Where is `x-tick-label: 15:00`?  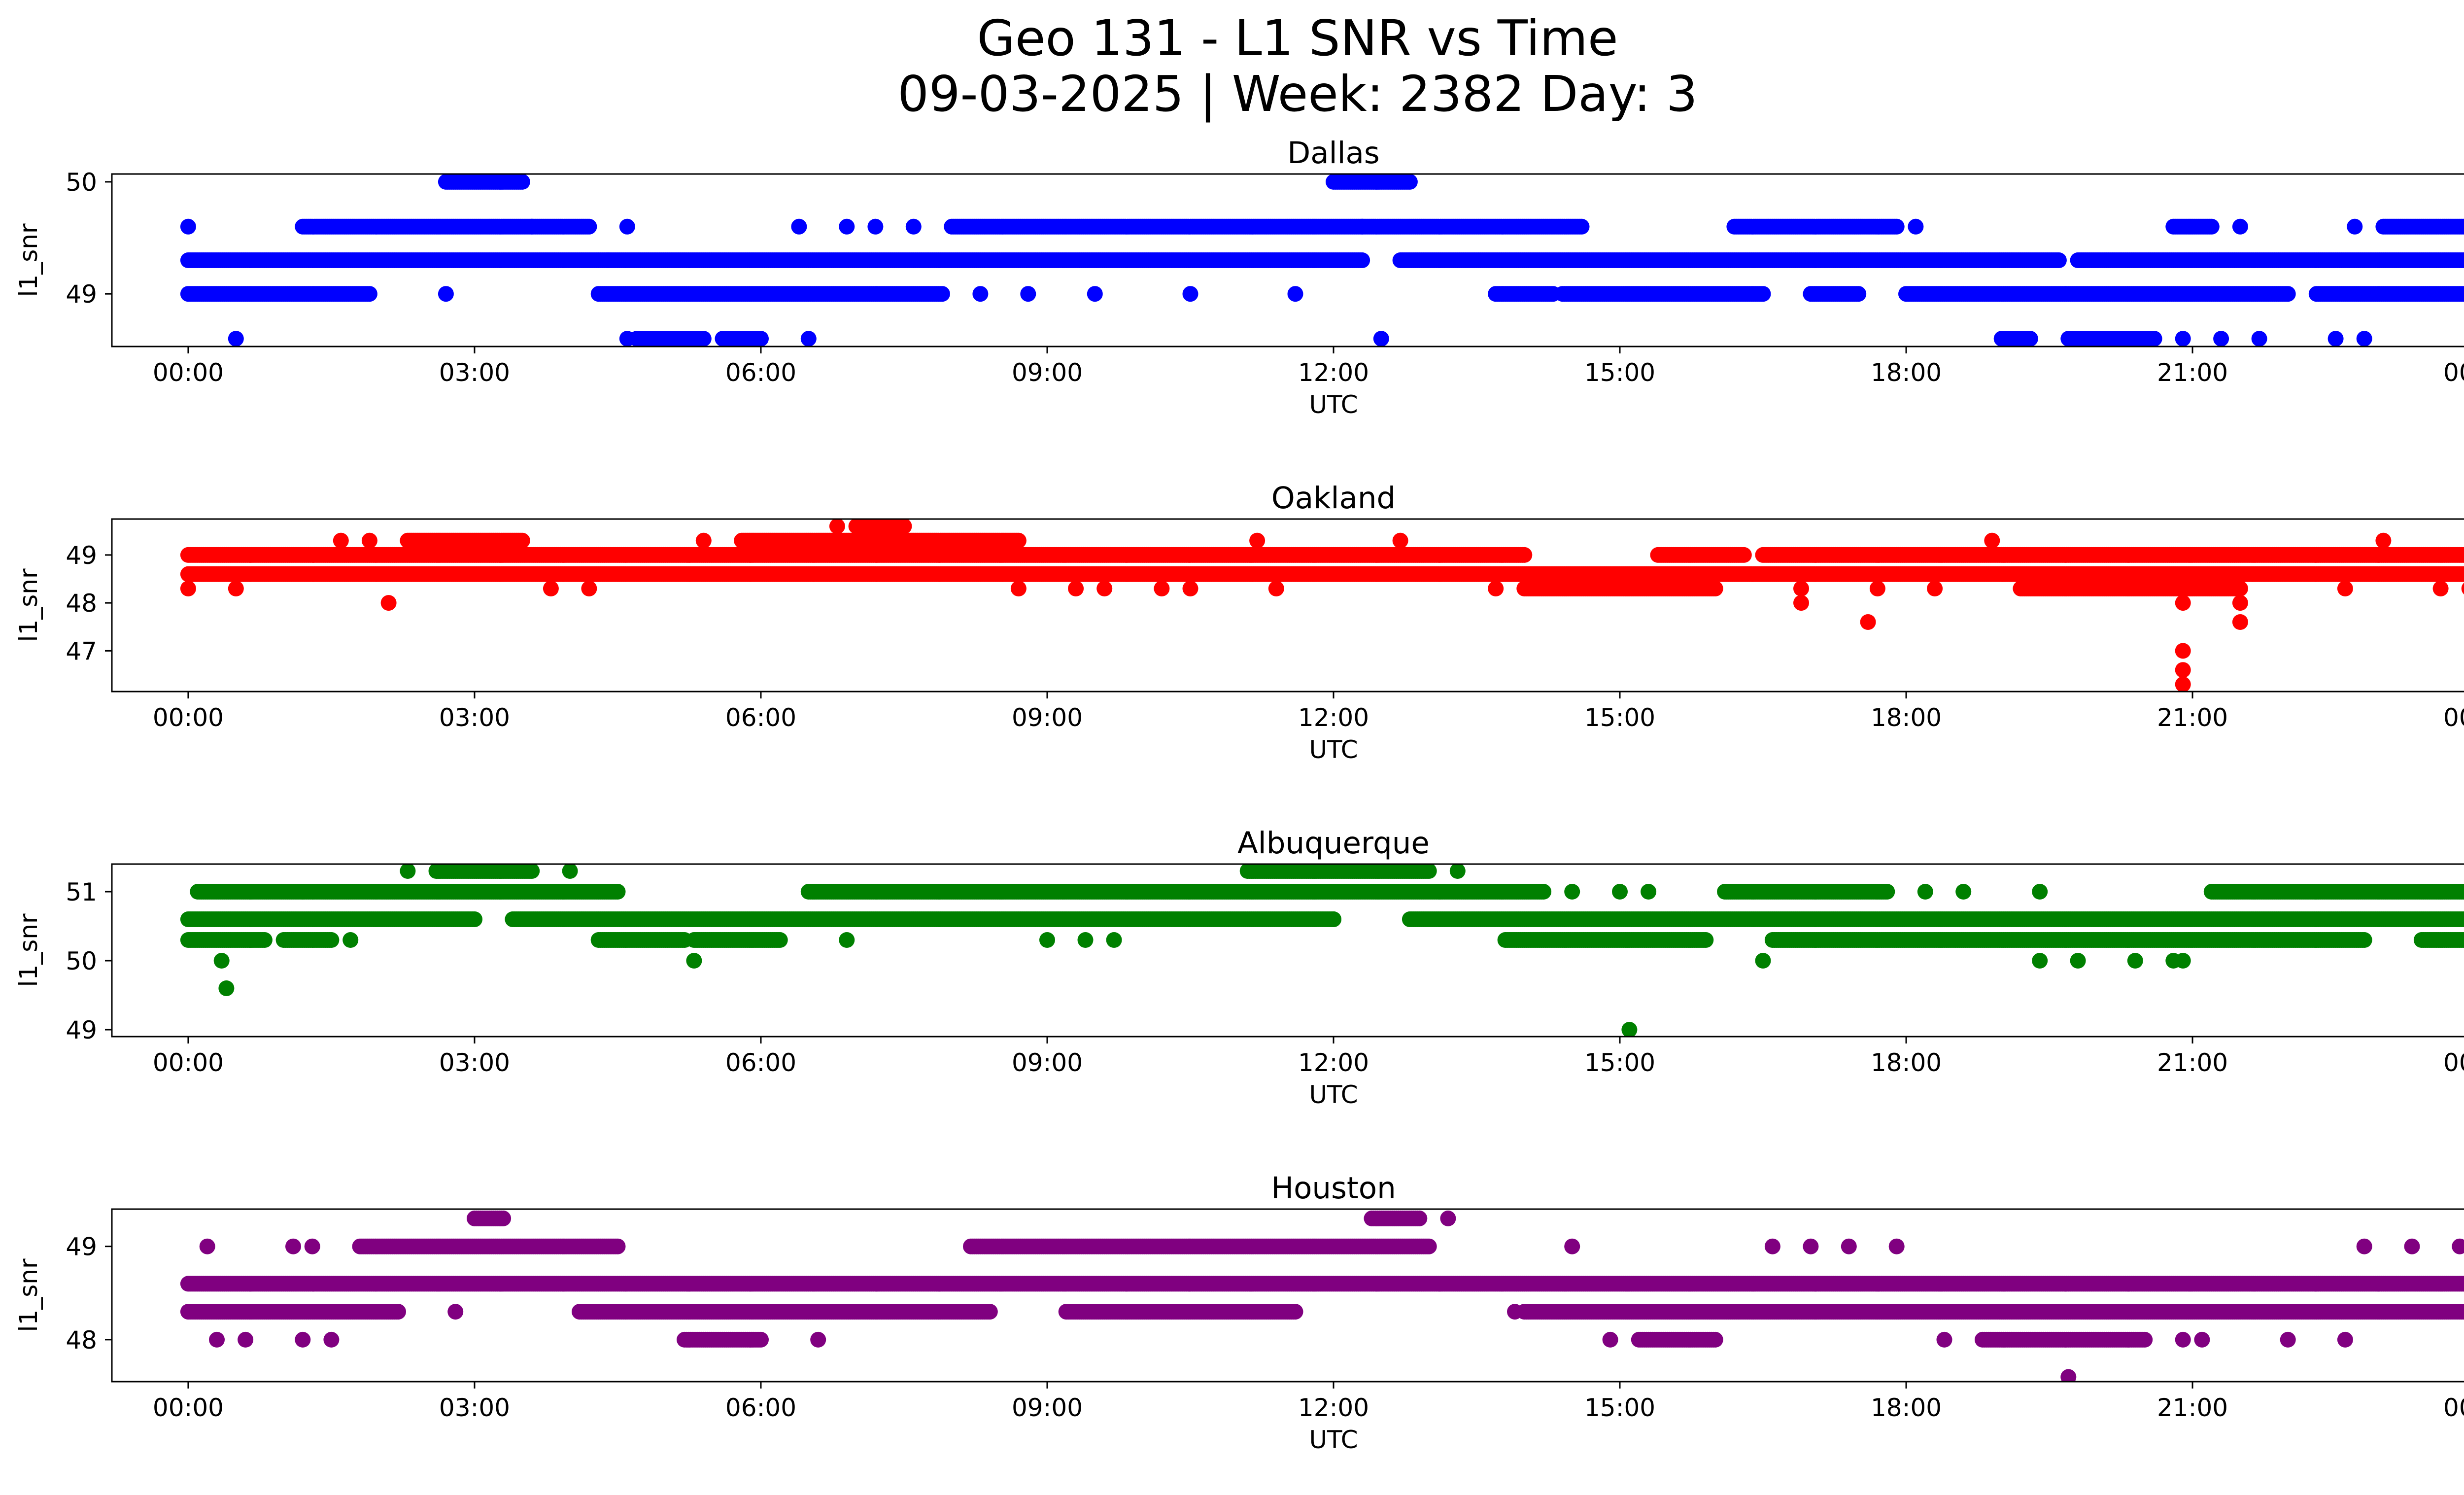
x-tick-label: 15:00 is located at coordinates (1619, 372).